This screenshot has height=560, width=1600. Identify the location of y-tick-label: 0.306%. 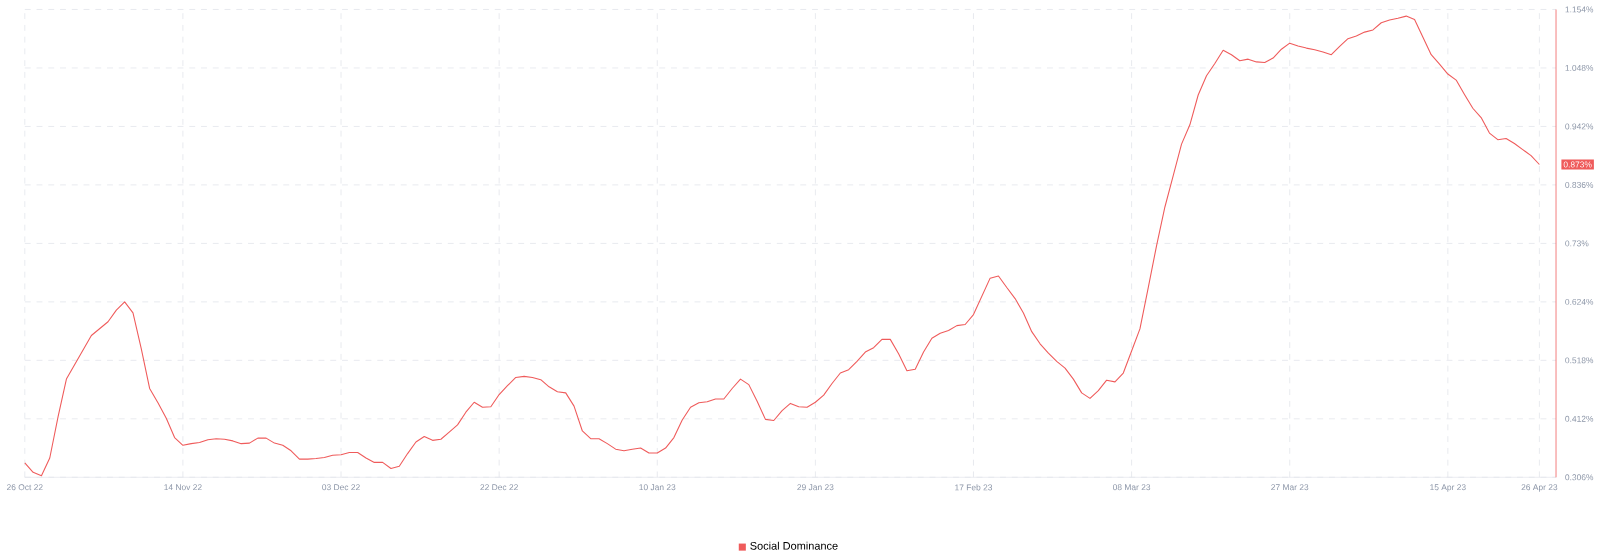
(1579, 477).